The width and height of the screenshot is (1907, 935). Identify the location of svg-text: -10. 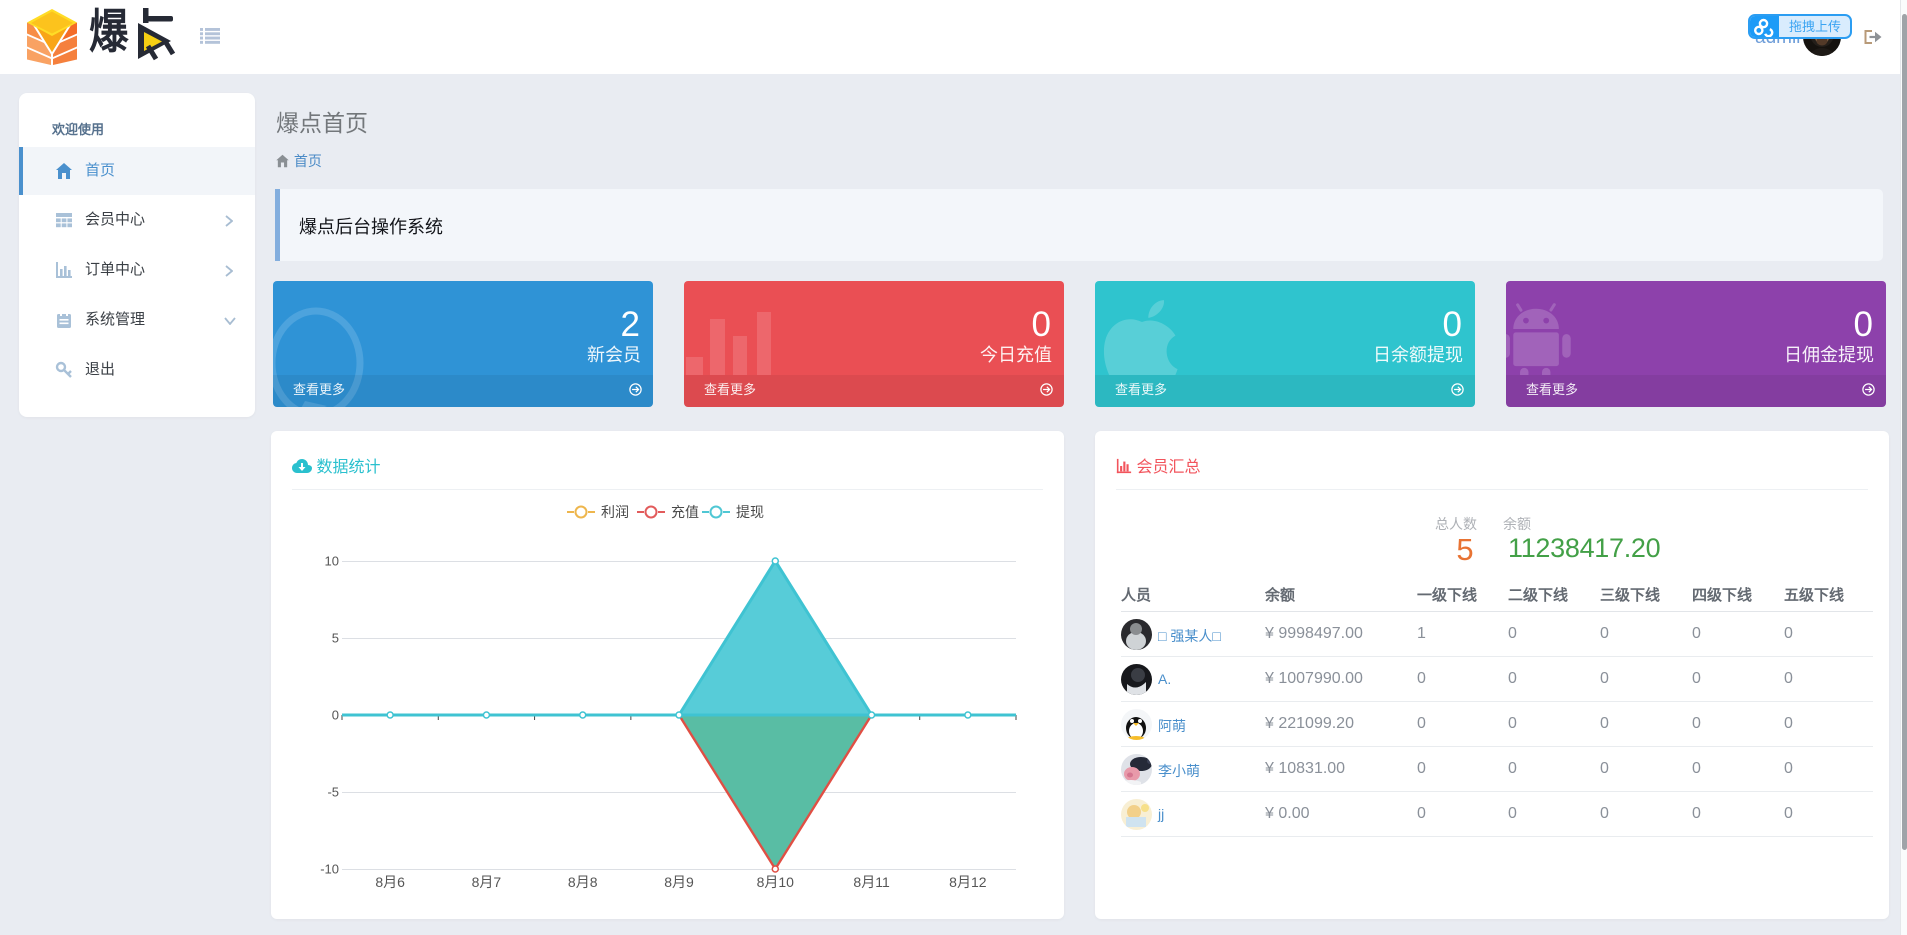
(329, 869).